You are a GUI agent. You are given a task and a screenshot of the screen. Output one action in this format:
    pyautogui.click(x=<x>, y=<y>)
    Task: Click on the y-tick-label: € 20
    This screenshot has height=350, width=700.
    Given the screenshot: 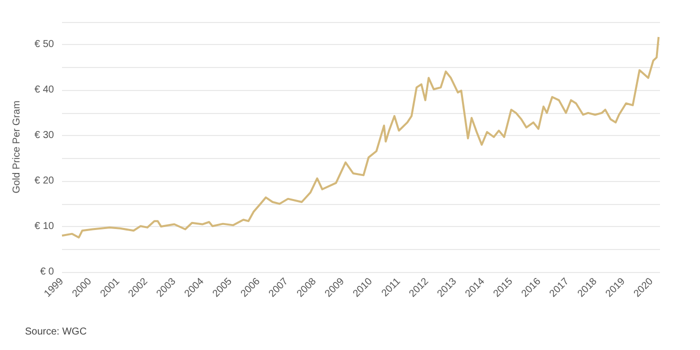 What is the action you would take?
    pyautogui.click(x=44, y=181)
    